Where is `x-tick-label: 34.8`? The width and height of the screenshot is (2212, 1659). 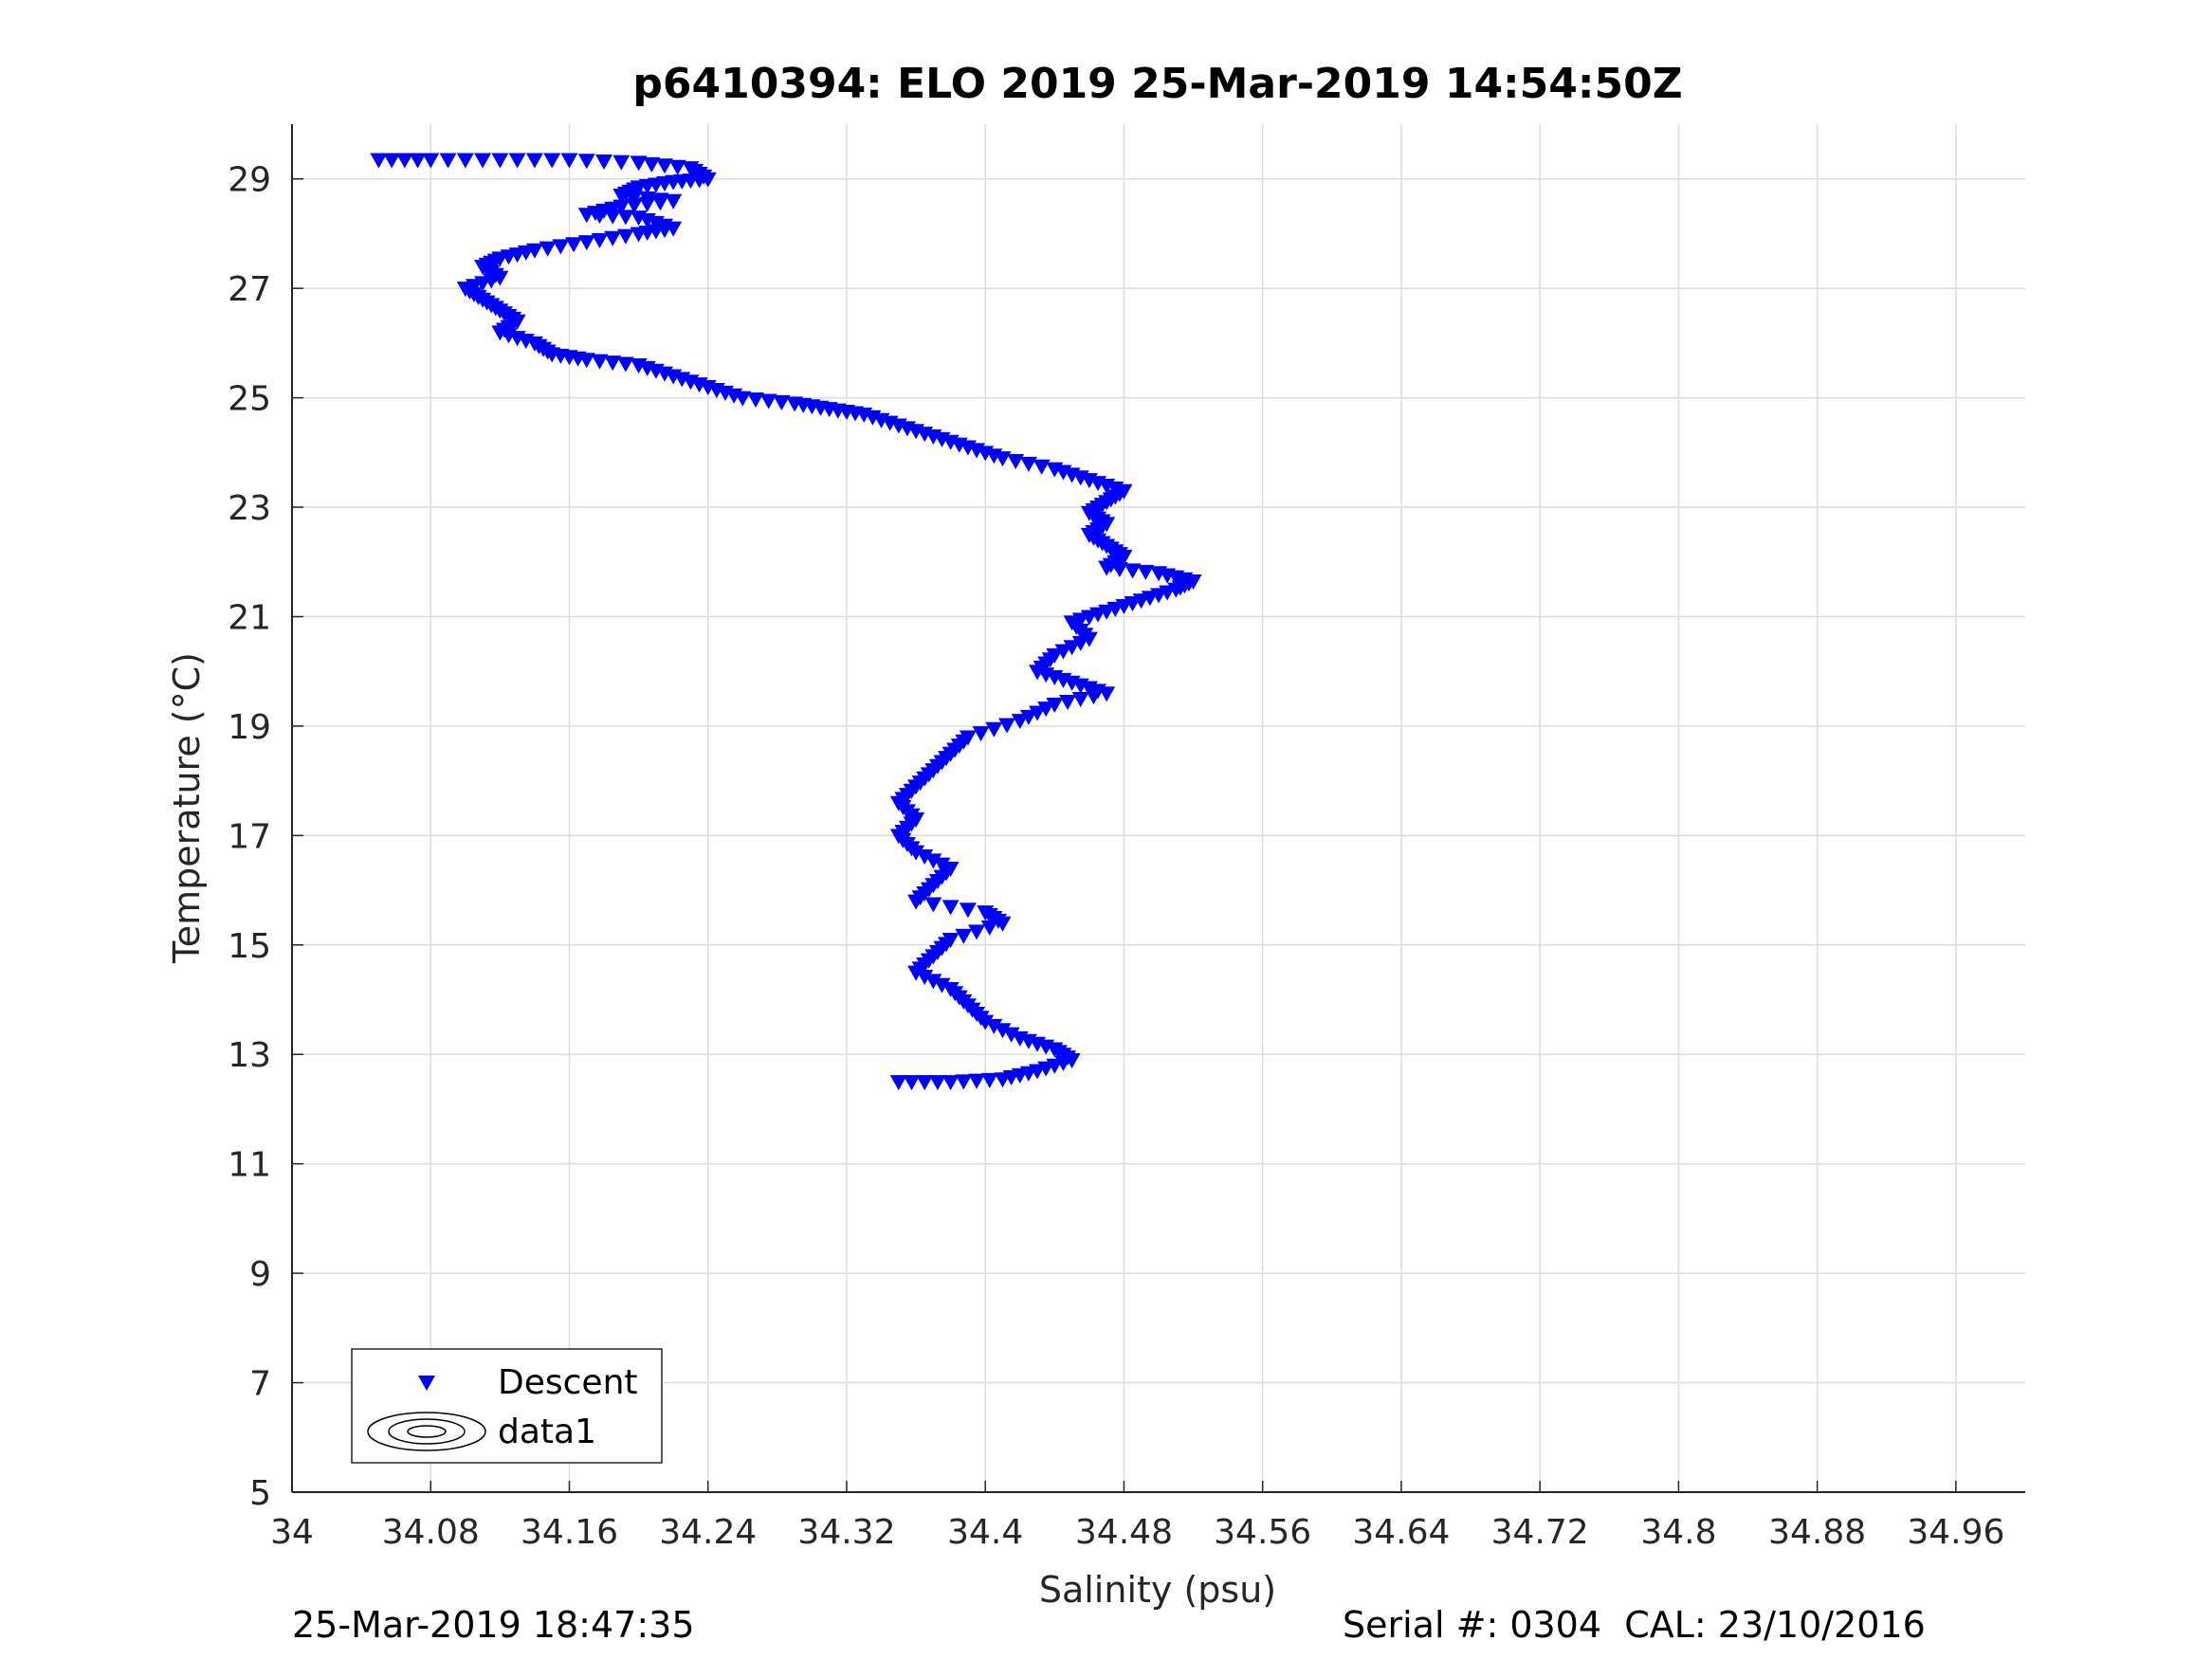
x-tick-label: 34.8 is located at coordinates (1678, 1532).